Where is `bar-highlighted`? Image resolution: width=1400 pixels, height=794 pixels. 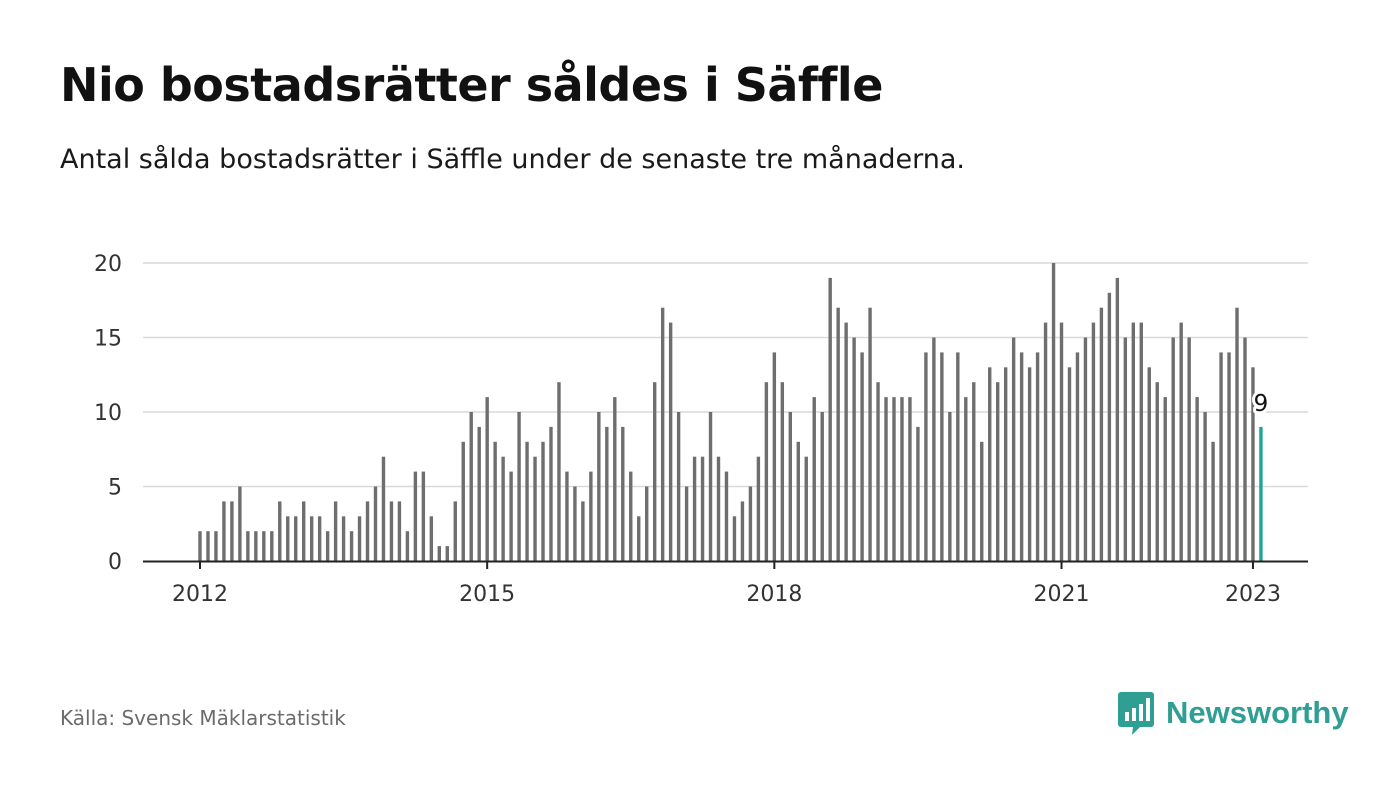 bar-highlighted is located at coordinates (1261, 493).